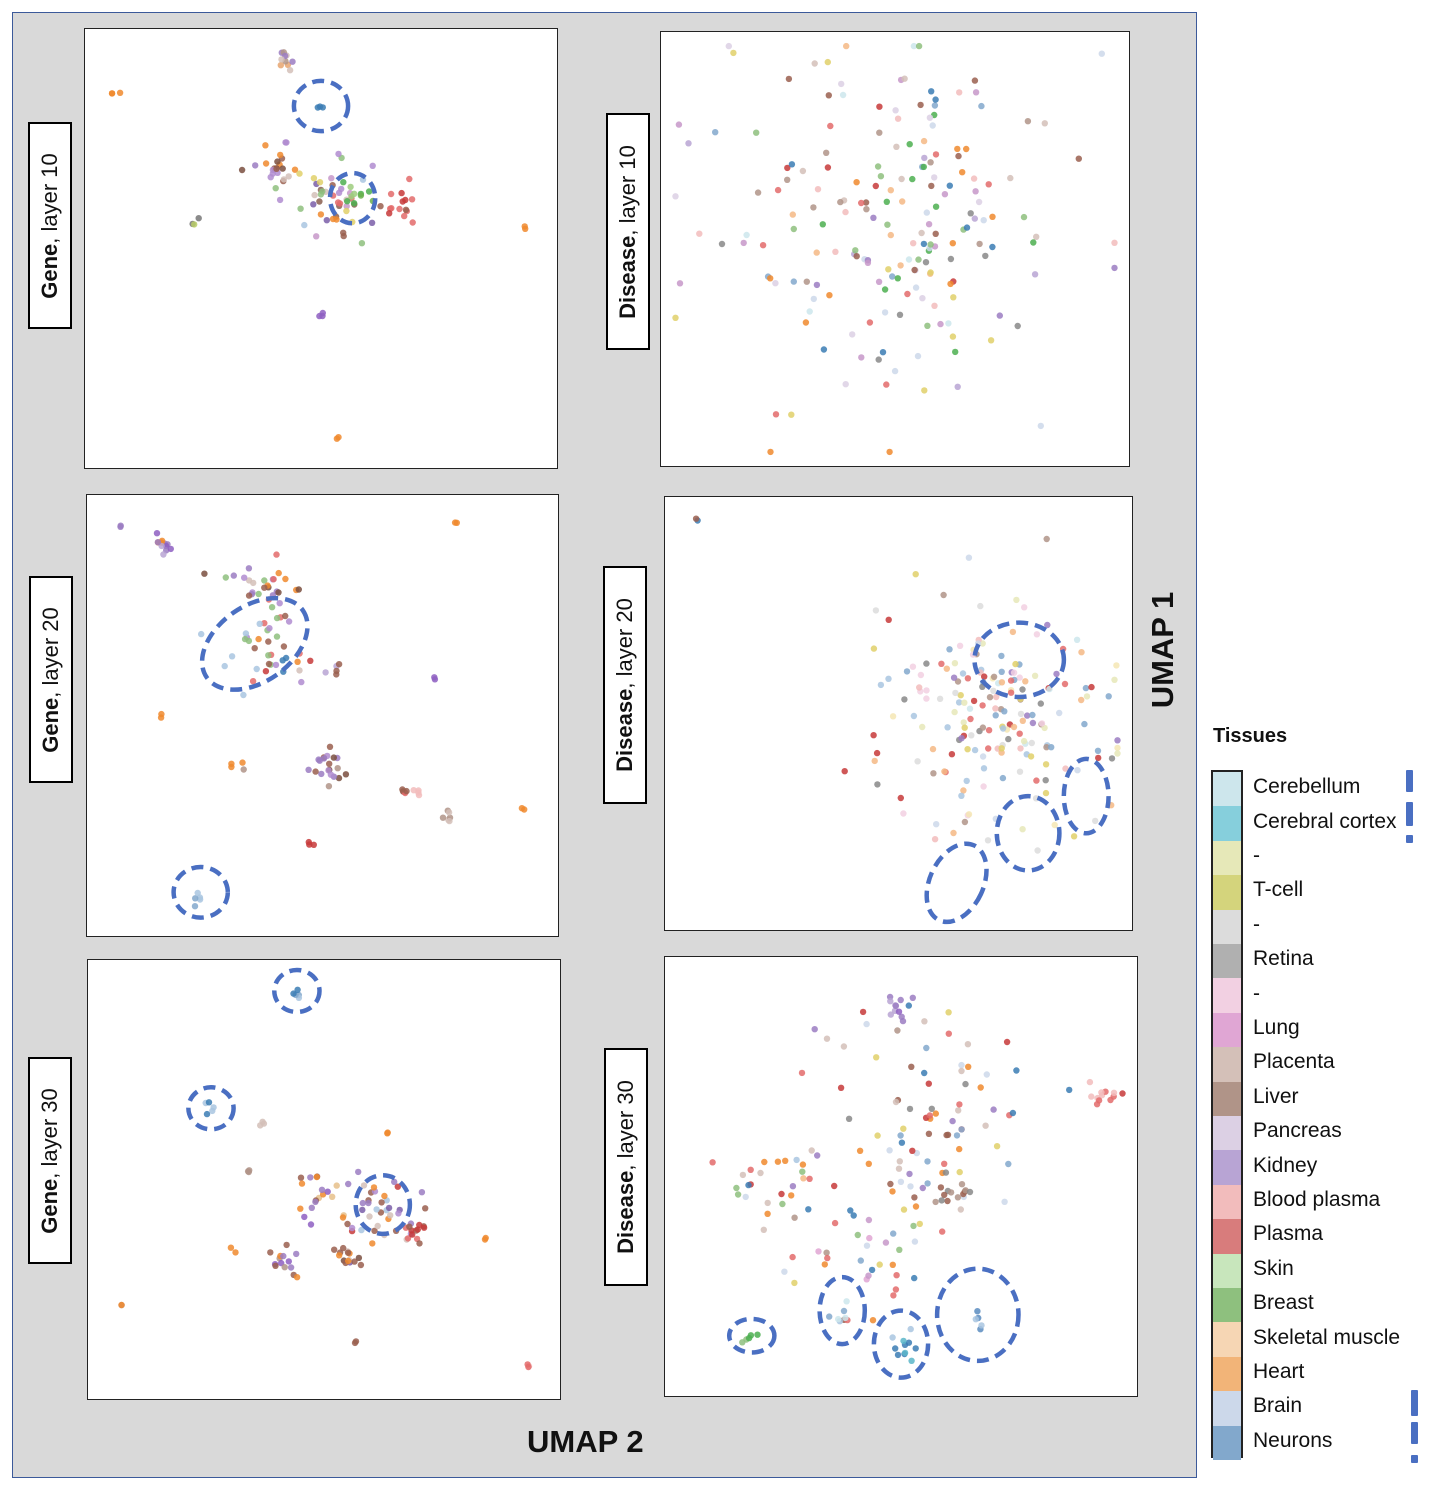  What do you see at coordinates (906, 720) in the screenshot?
I see `scatter-canvas` at bounding box center [906, 720].